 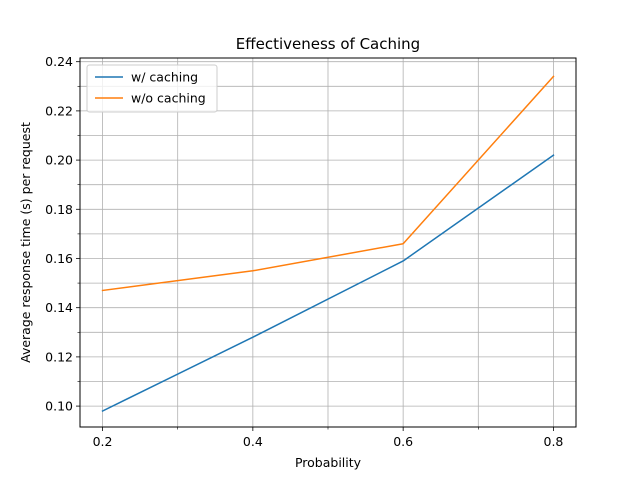 I want to click on y-tick-label: 0.12, so click(x=59, y=356).